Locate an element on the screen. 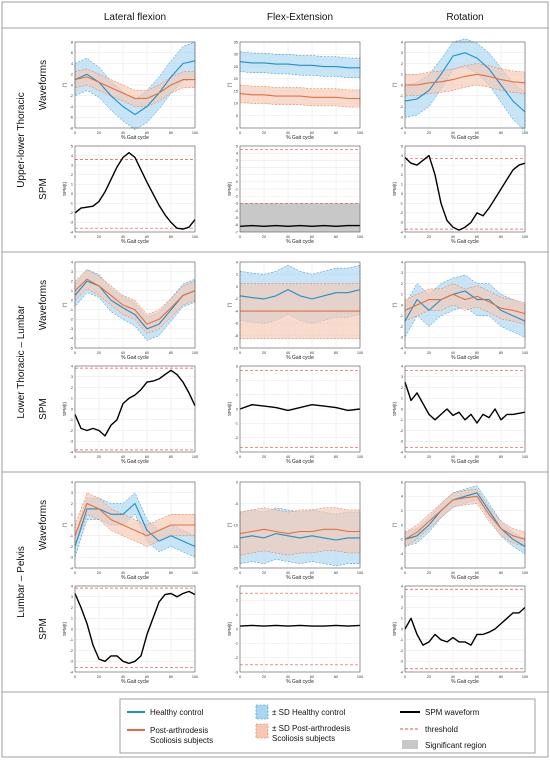 This screenshot has width=550, height=764. series-line-post is located at coordinates (134, 87).